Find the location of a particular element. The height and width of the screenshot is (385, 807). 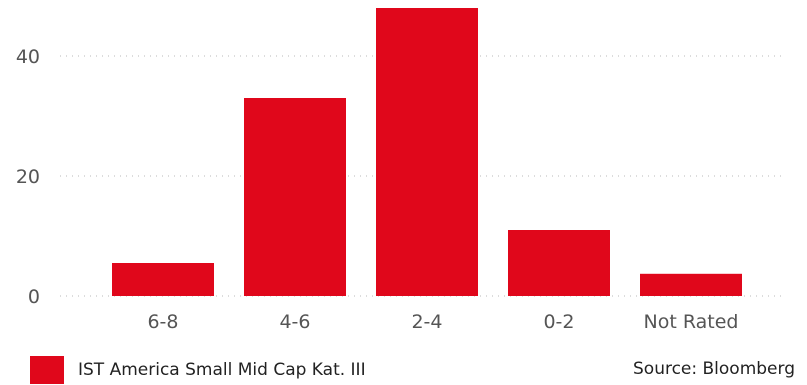

x-tick-label: 6-8 is located at coordinates (162, 322).